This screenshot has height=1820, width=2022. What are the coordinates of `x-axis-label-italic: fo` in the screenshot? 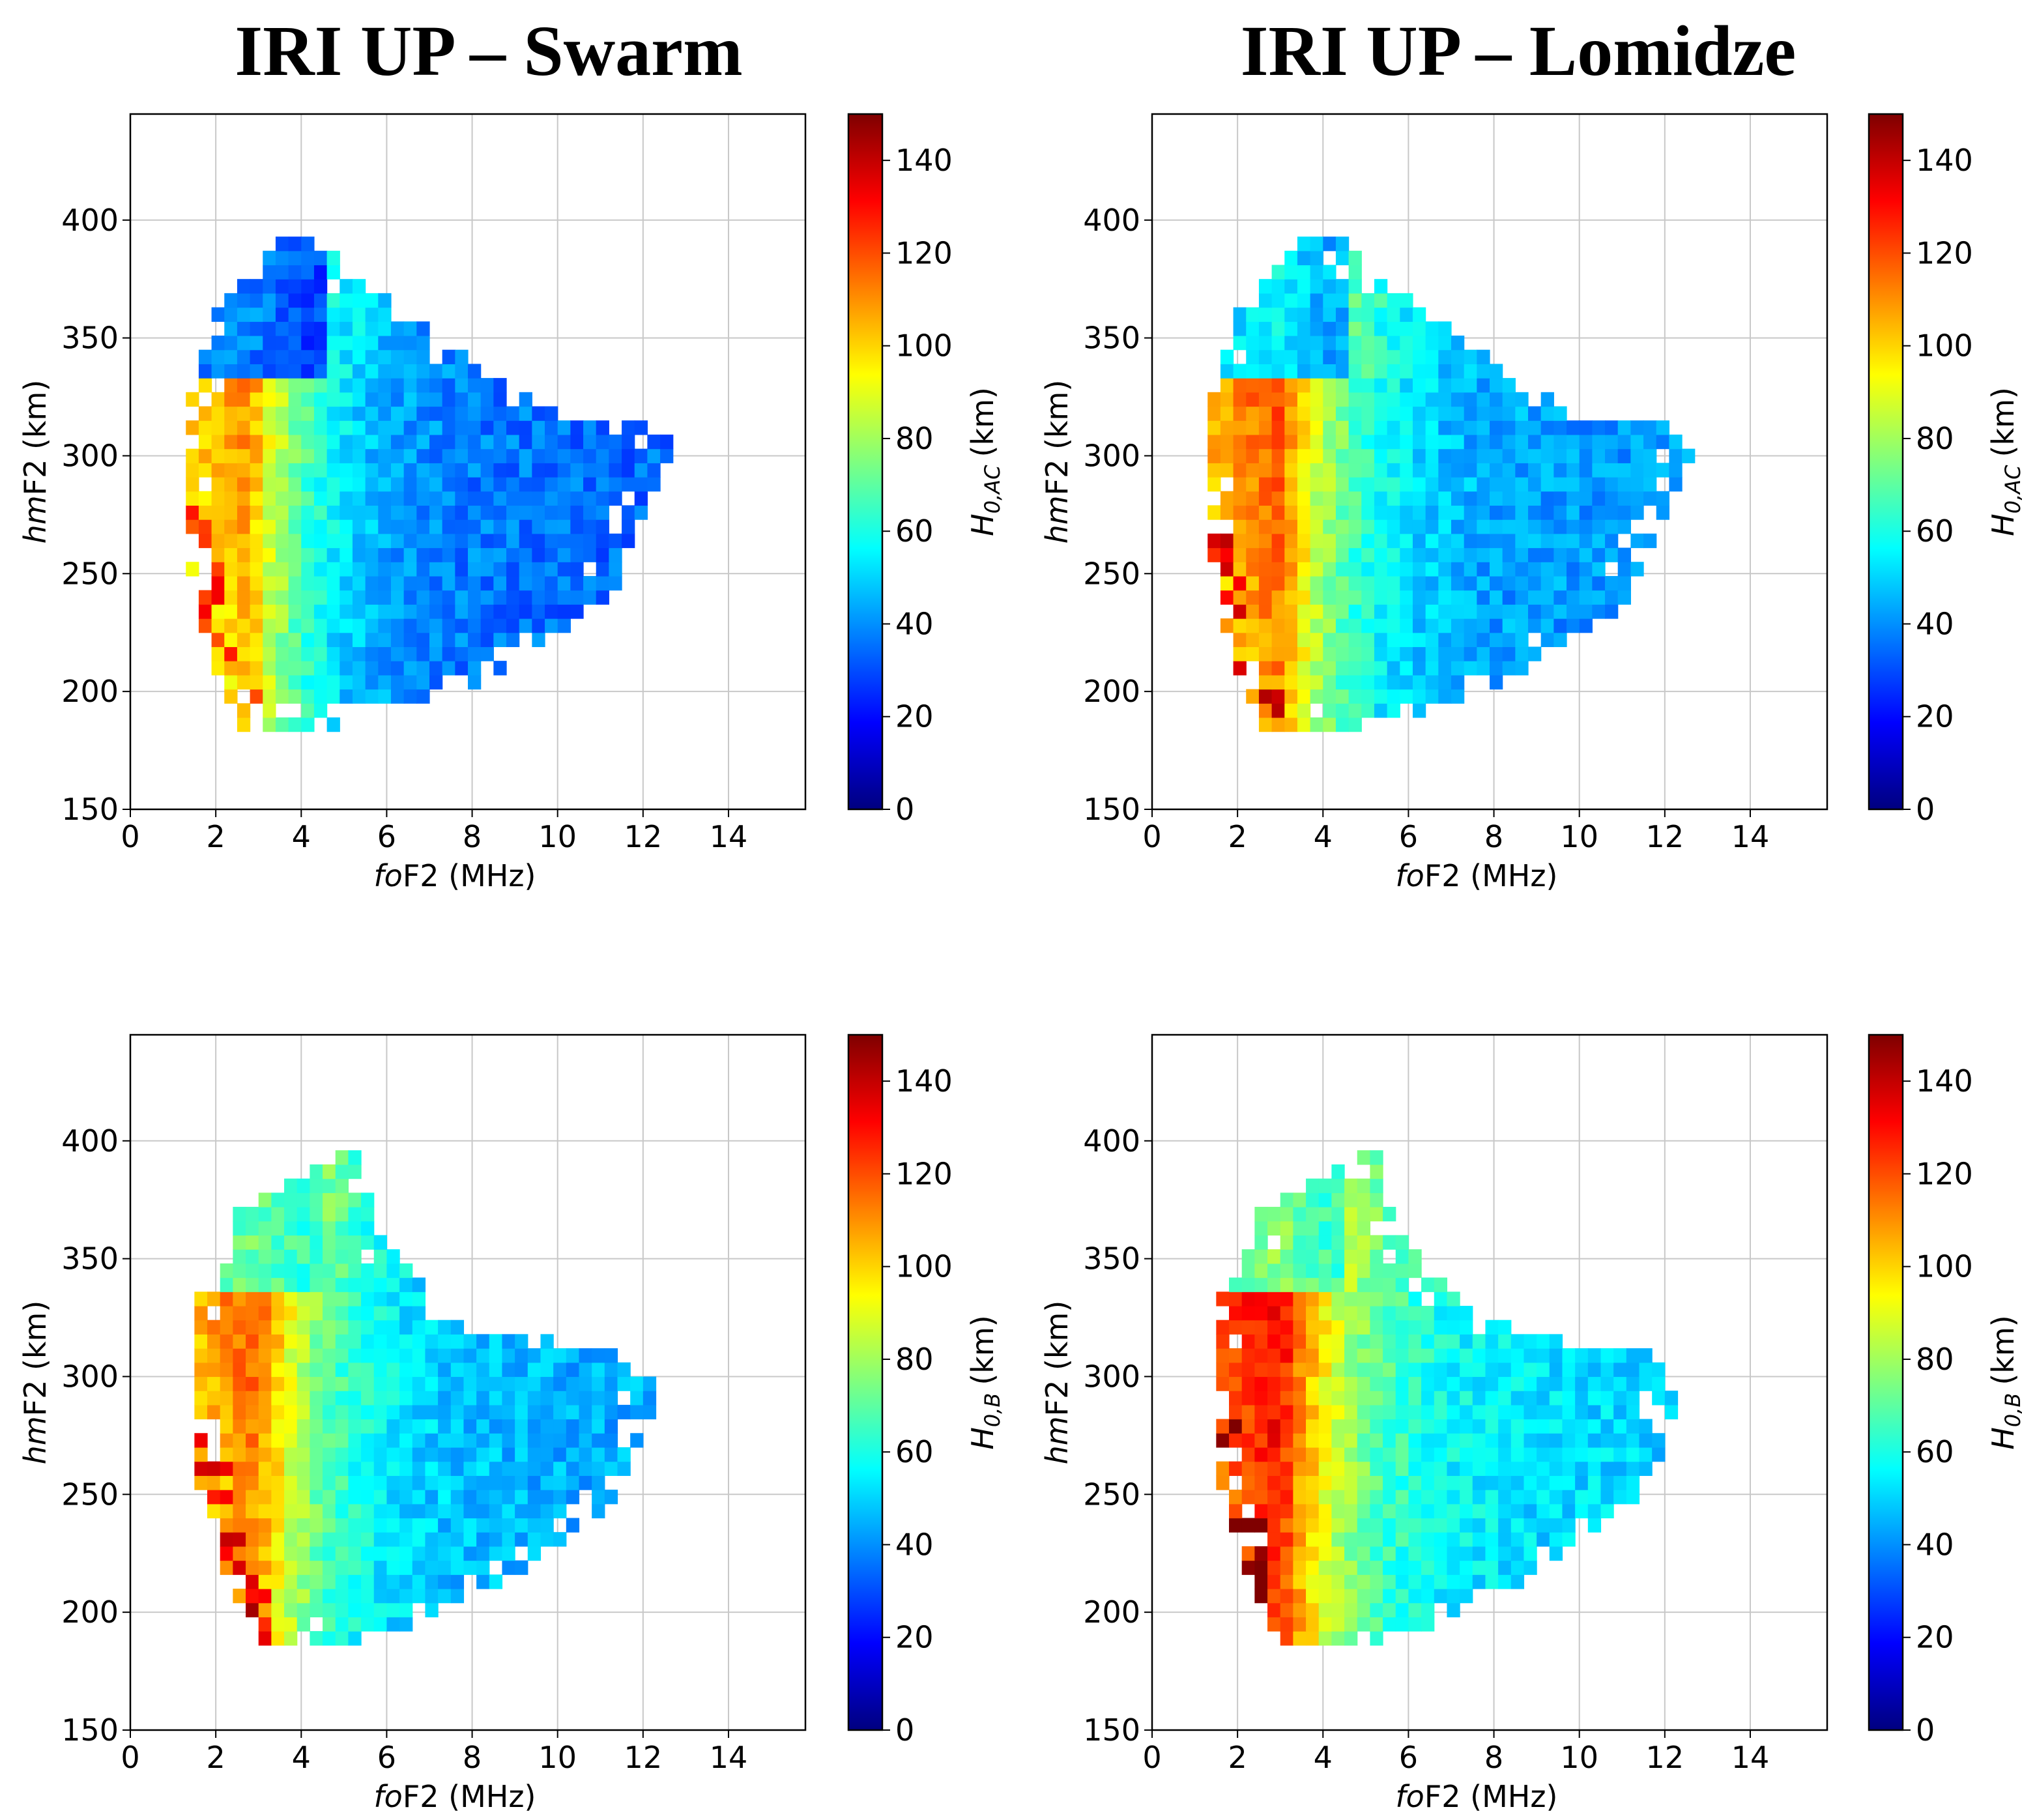 It's located at (1409, 875).